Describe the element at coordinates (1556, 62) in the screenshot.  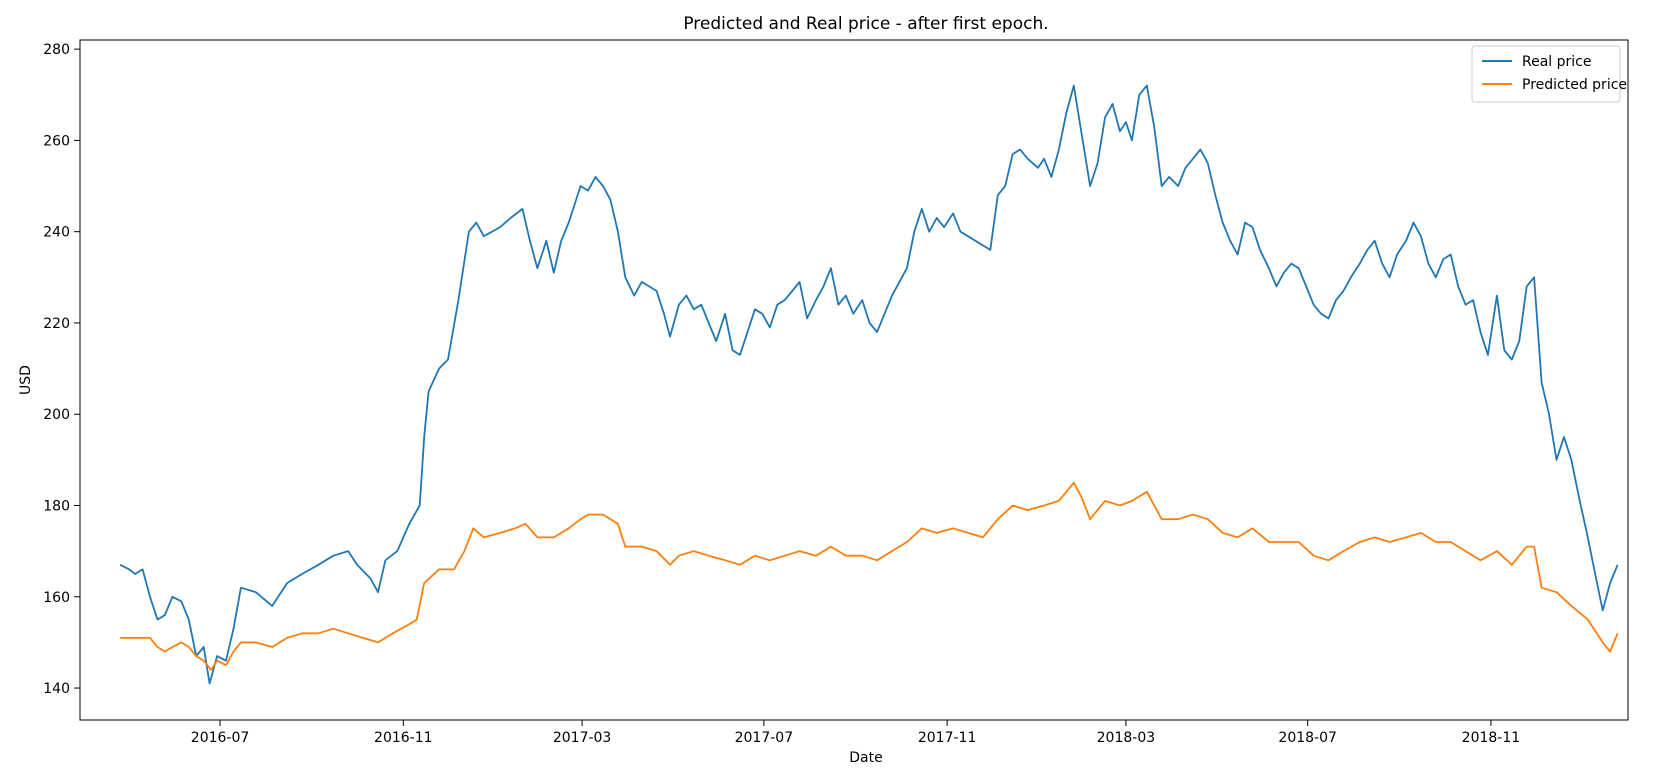
I see `legend-label-real-price: Real price` at that location.